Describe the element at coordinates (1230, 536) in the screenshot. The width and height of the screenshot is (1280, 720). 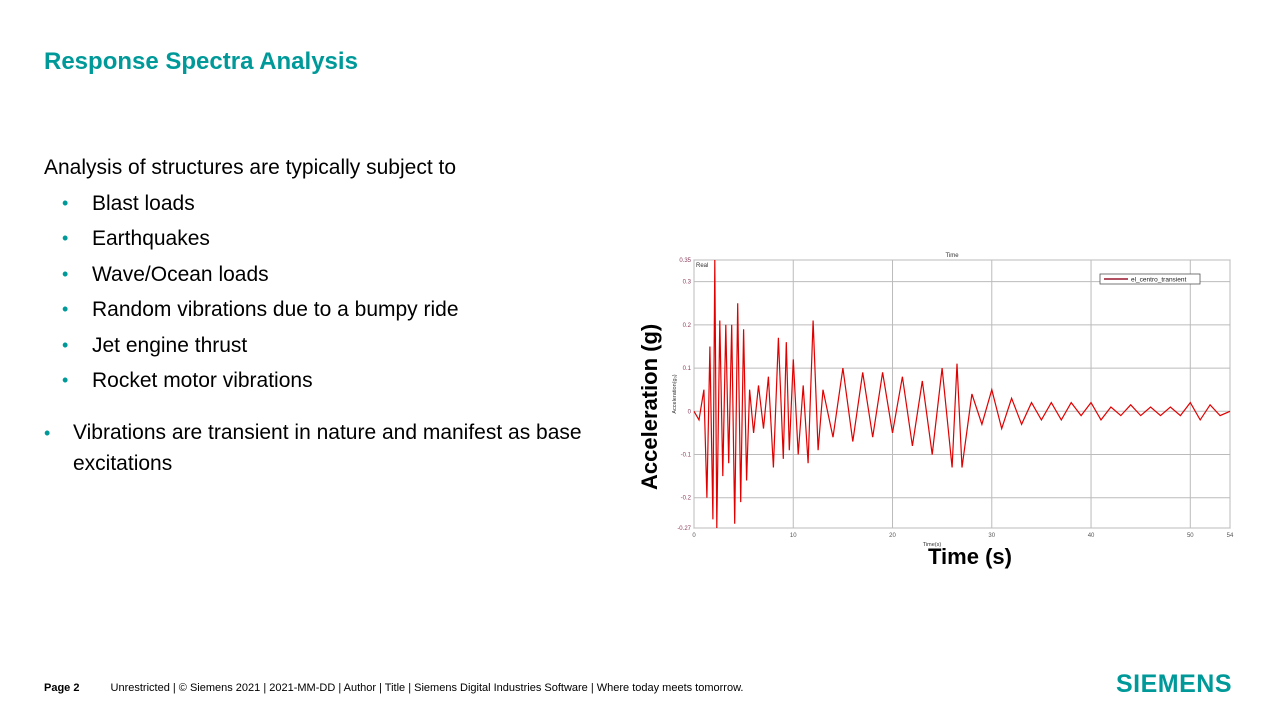
I see `svg-text: 54` at that location.